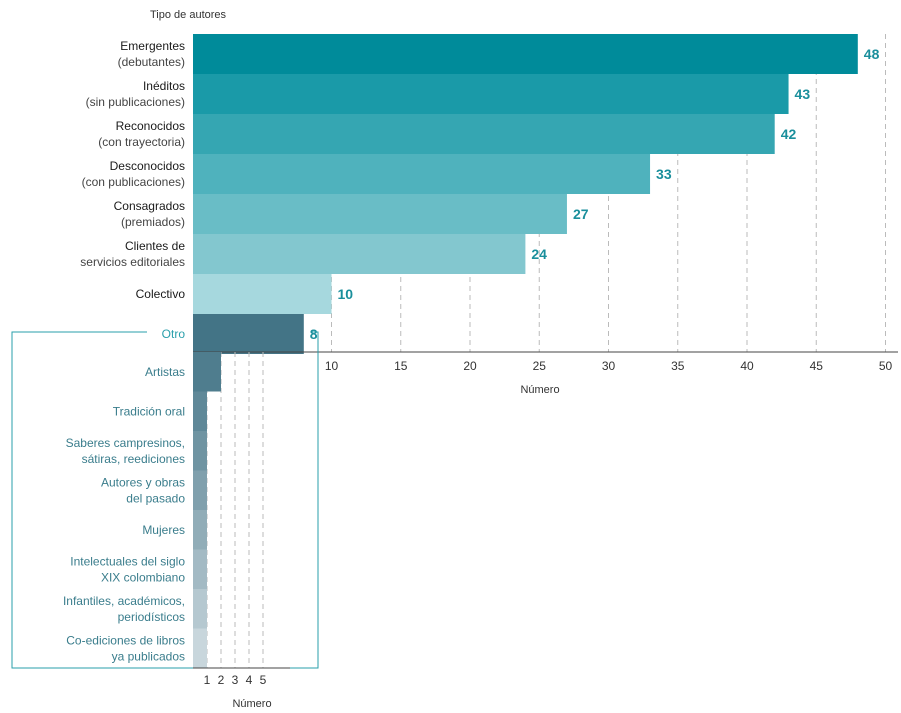  I want to click on sub-tick-label: 2, so click(221, 680).